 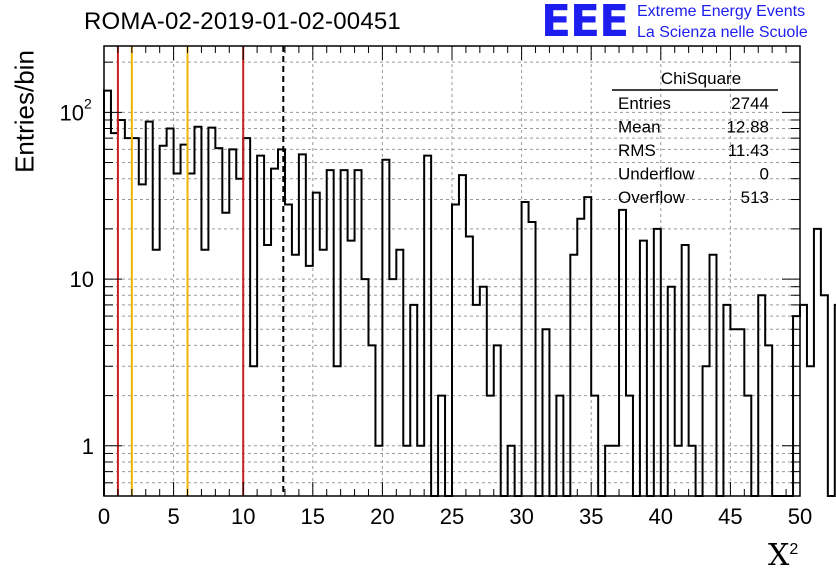 I want to click on x-tick-label: 25, so click(x=452, y=516).